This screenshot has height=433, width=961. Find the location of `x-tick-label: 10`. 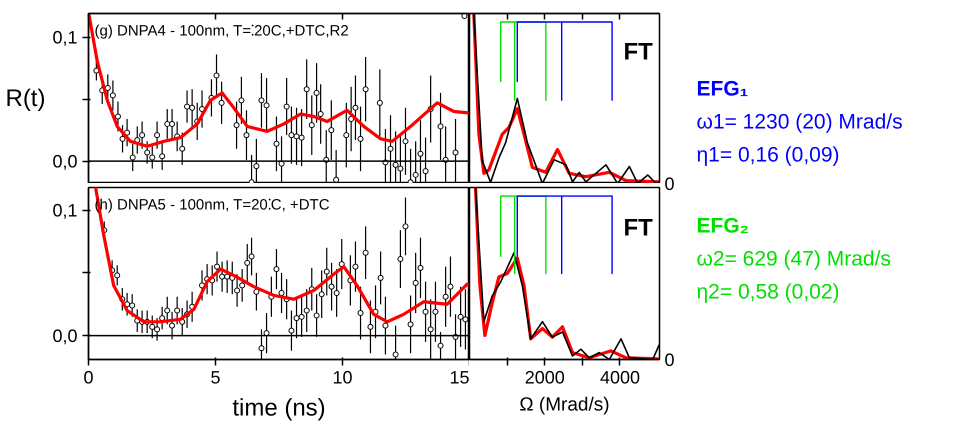

x-tick-label: 10 is located at coordinates (342, 378).